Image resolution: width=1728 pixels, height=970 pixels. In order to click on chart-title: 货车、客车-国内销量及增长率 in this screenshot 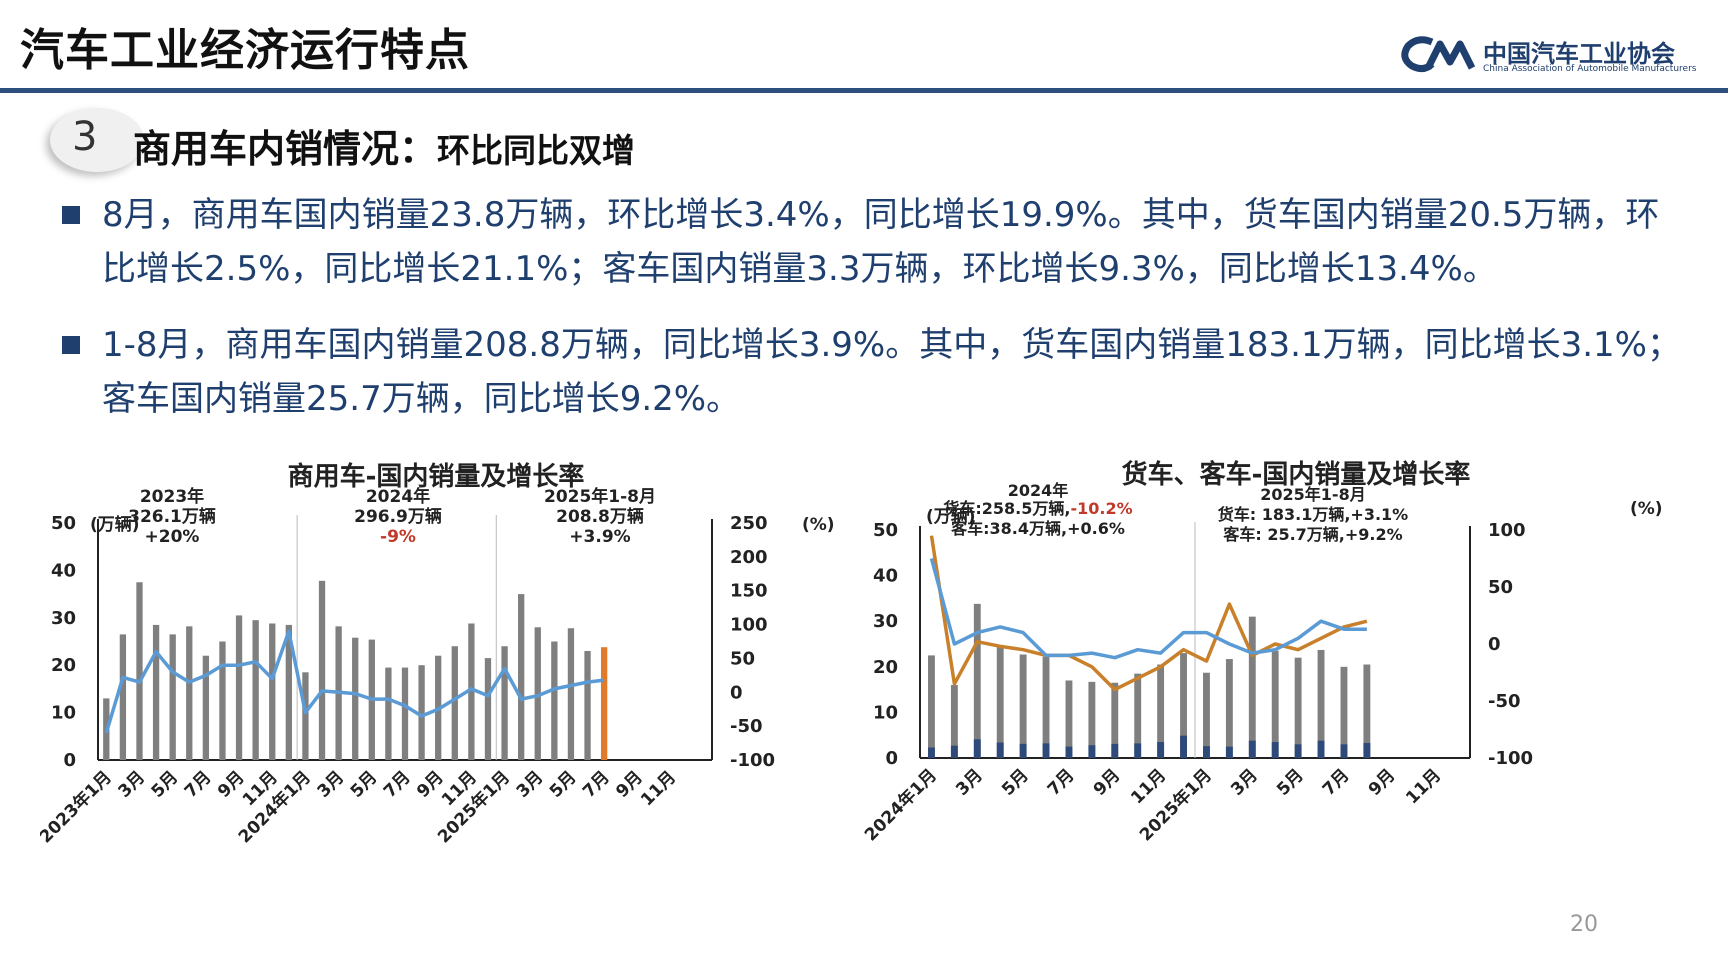, I will do `click(1296, 474)`.